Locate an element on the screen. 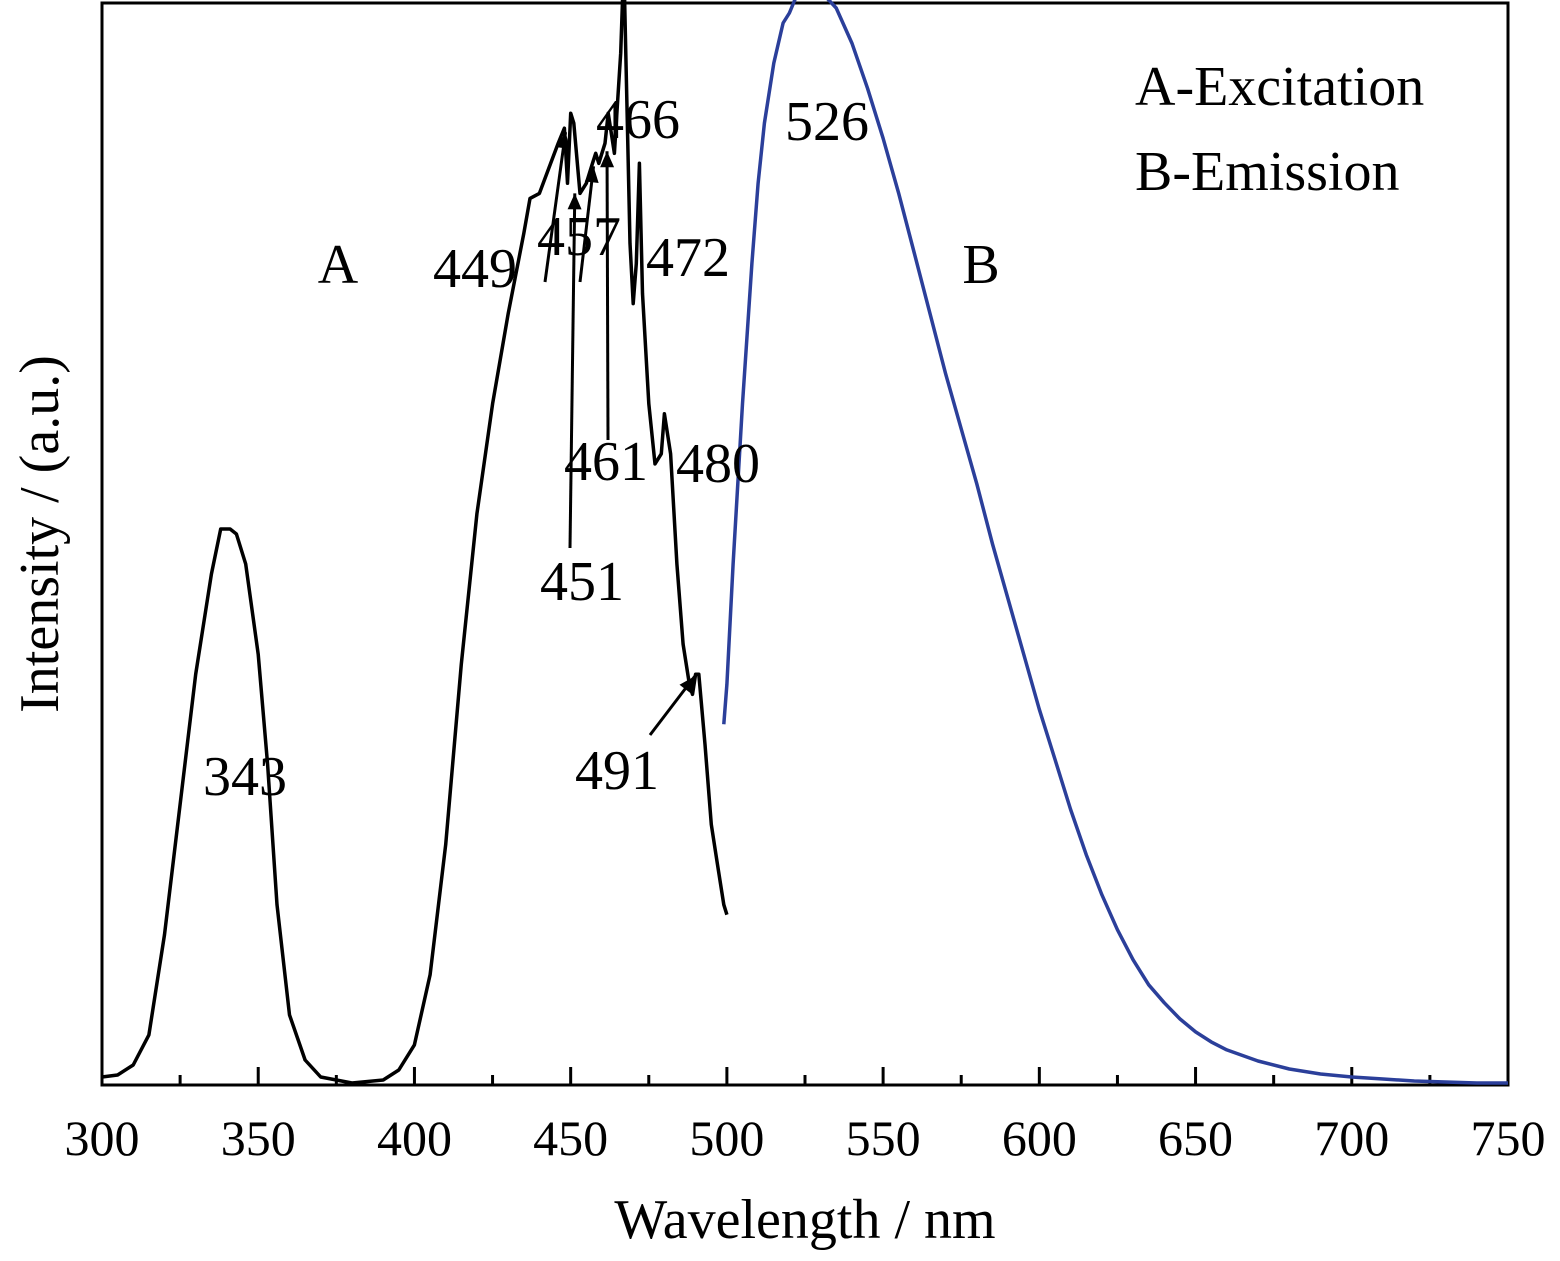 The image size is (1560, 1261). x-tick-label: 550 is located at coordinates (883, 1138).